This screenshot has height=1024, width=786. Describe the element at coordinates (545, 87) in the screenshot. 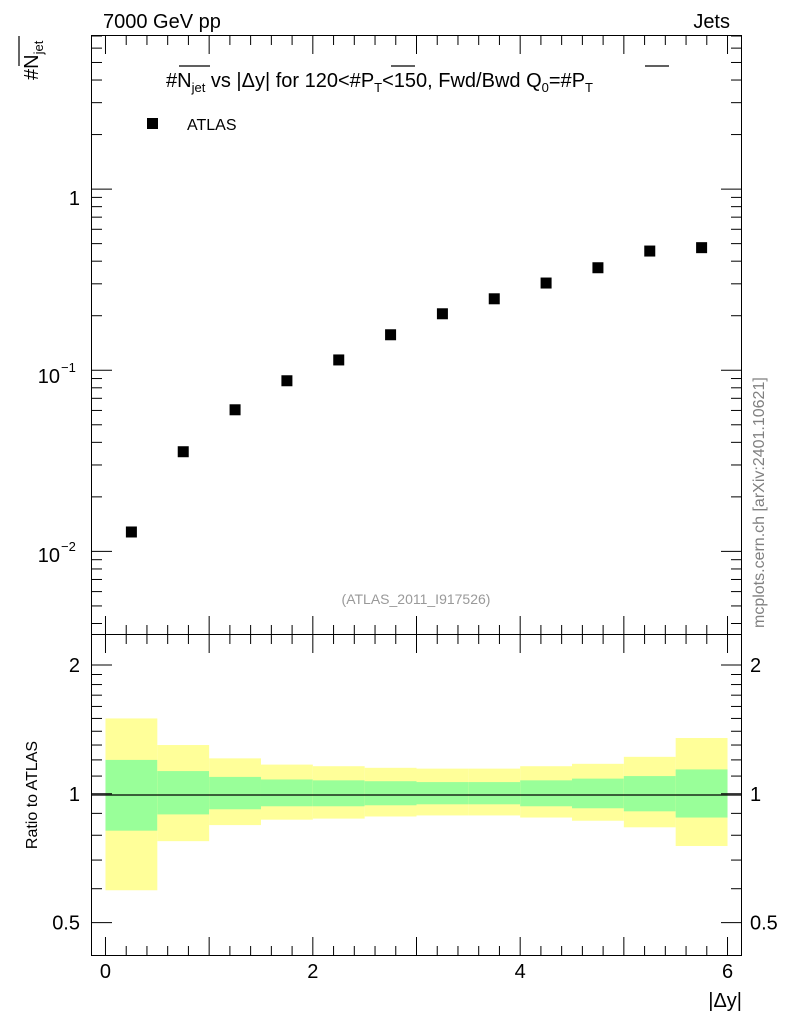

I see `title-part-zero: 0` at that location.